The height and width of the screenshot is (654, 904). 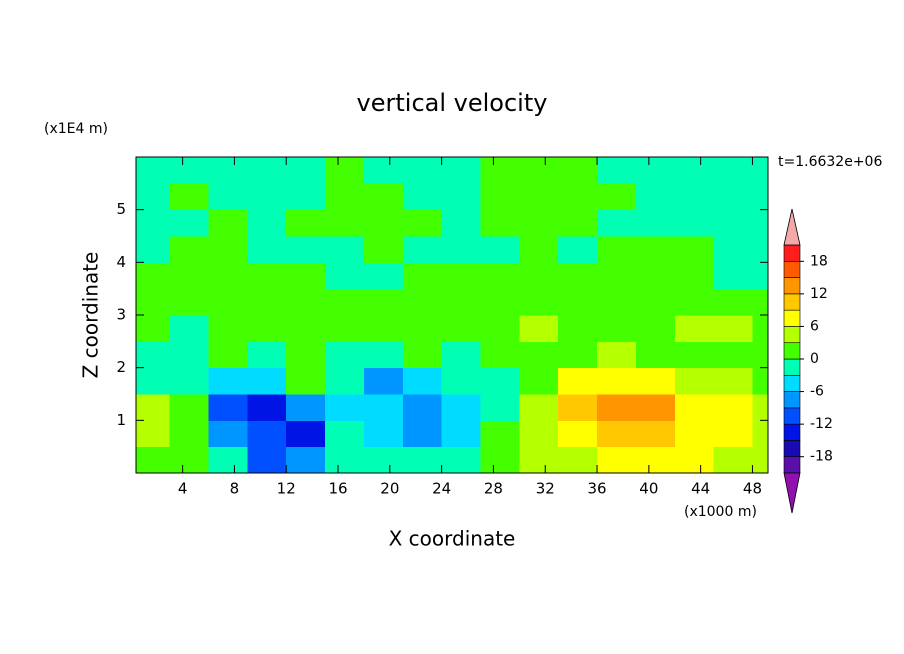 What do you see at coordinates (389, 489) in the screenshot?
I see `x-tick-label: 20` at bounding box center [389, 489].